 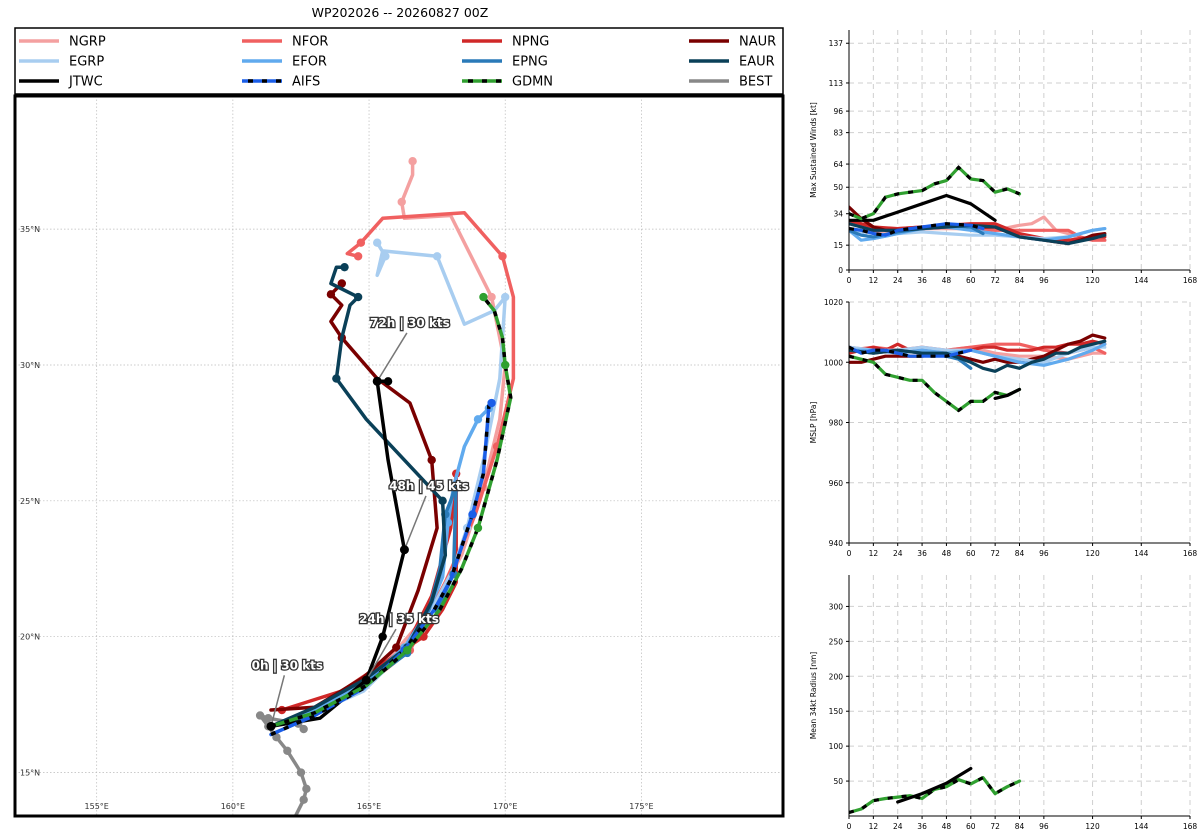 I want to click on radius-tick-label-x: 120, so click(x=1092, y=826).